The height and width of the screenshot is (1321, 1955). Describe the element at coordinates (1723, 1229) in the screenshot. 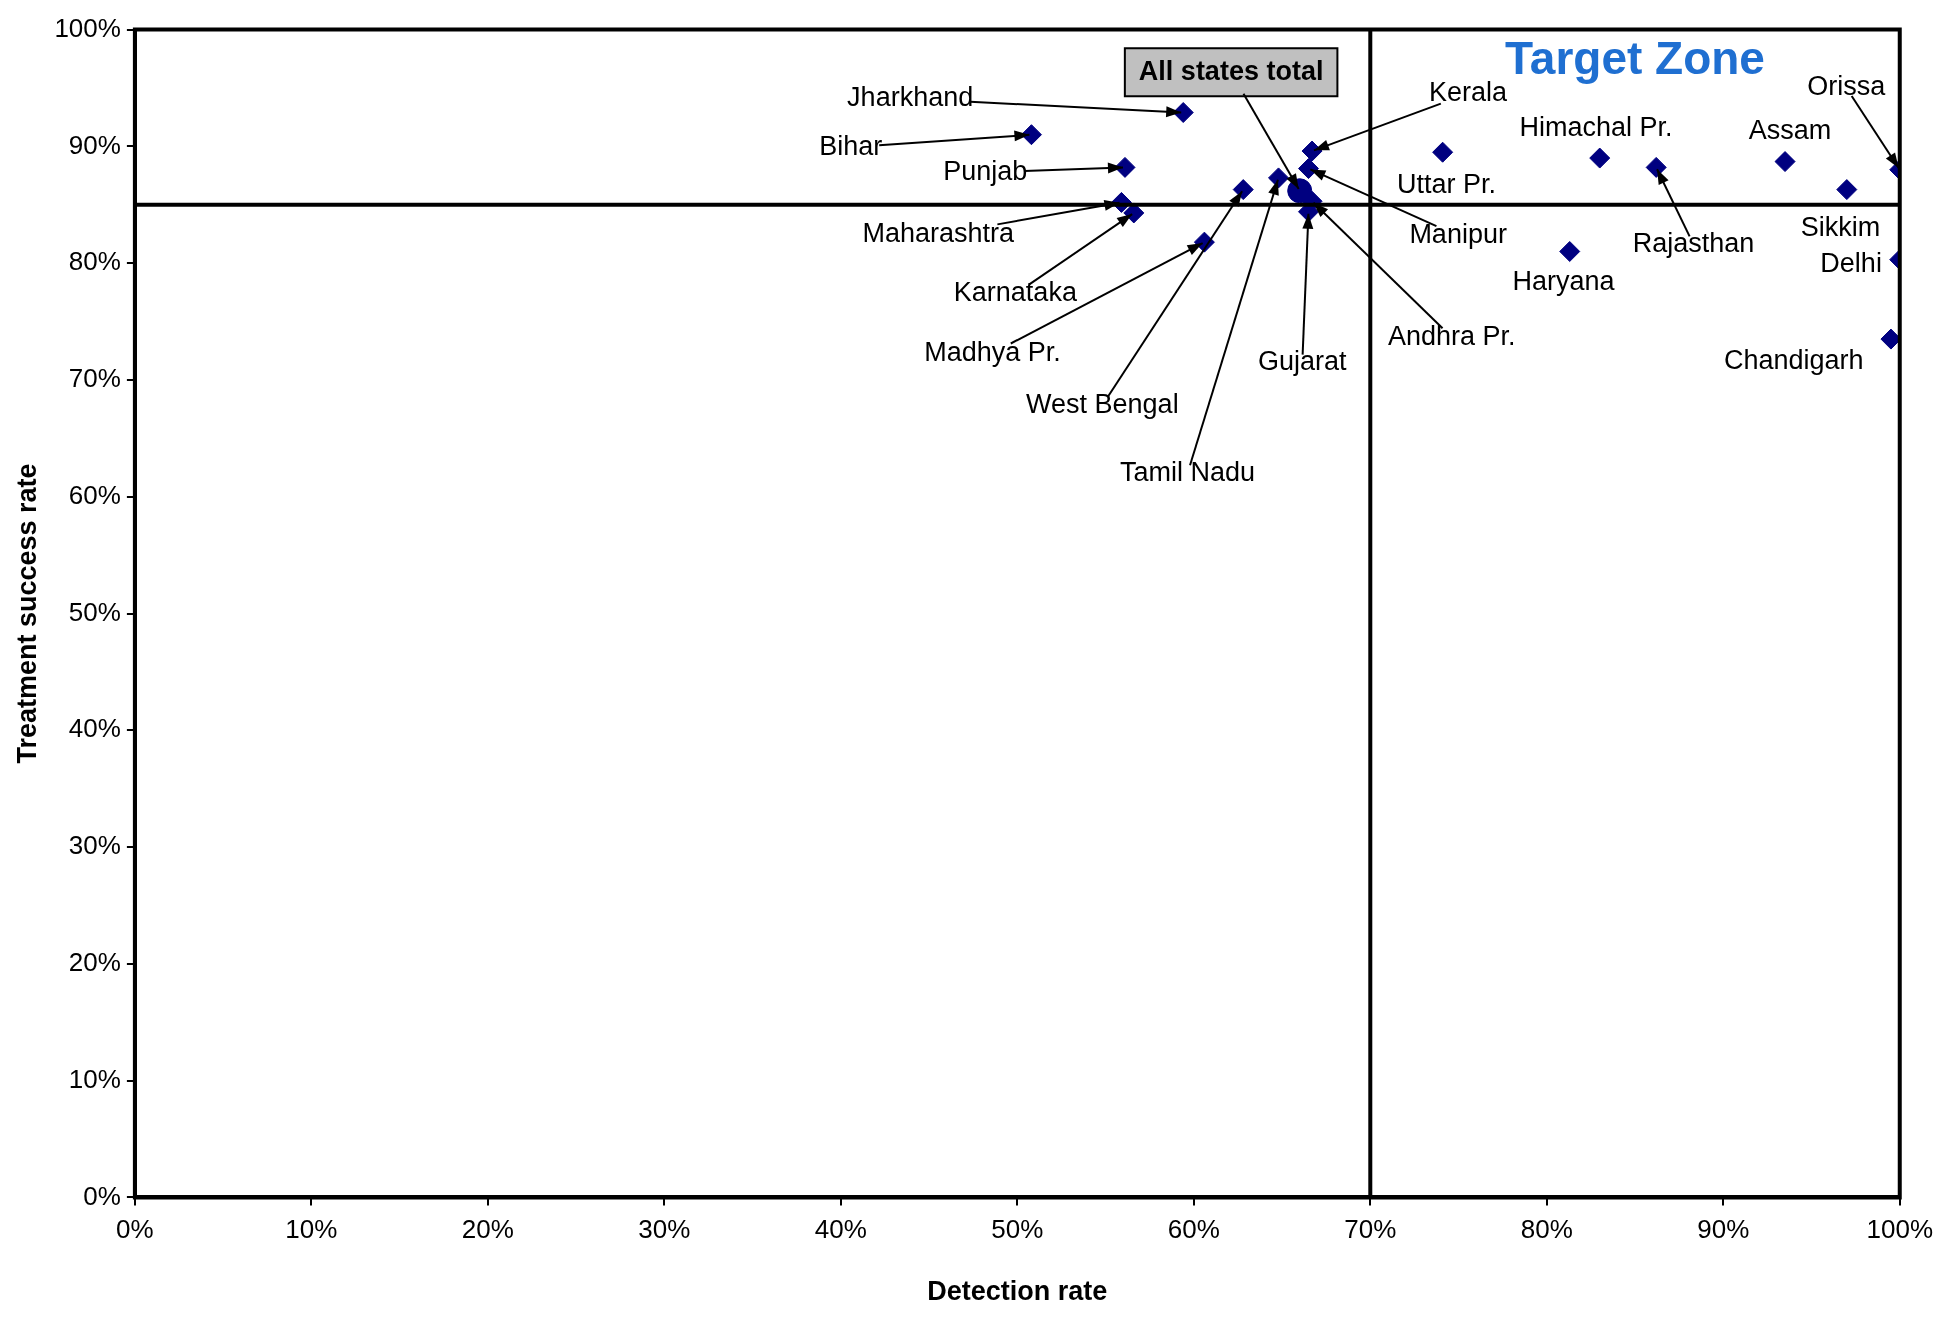

I see `x-tick-label: 90%` at that location.